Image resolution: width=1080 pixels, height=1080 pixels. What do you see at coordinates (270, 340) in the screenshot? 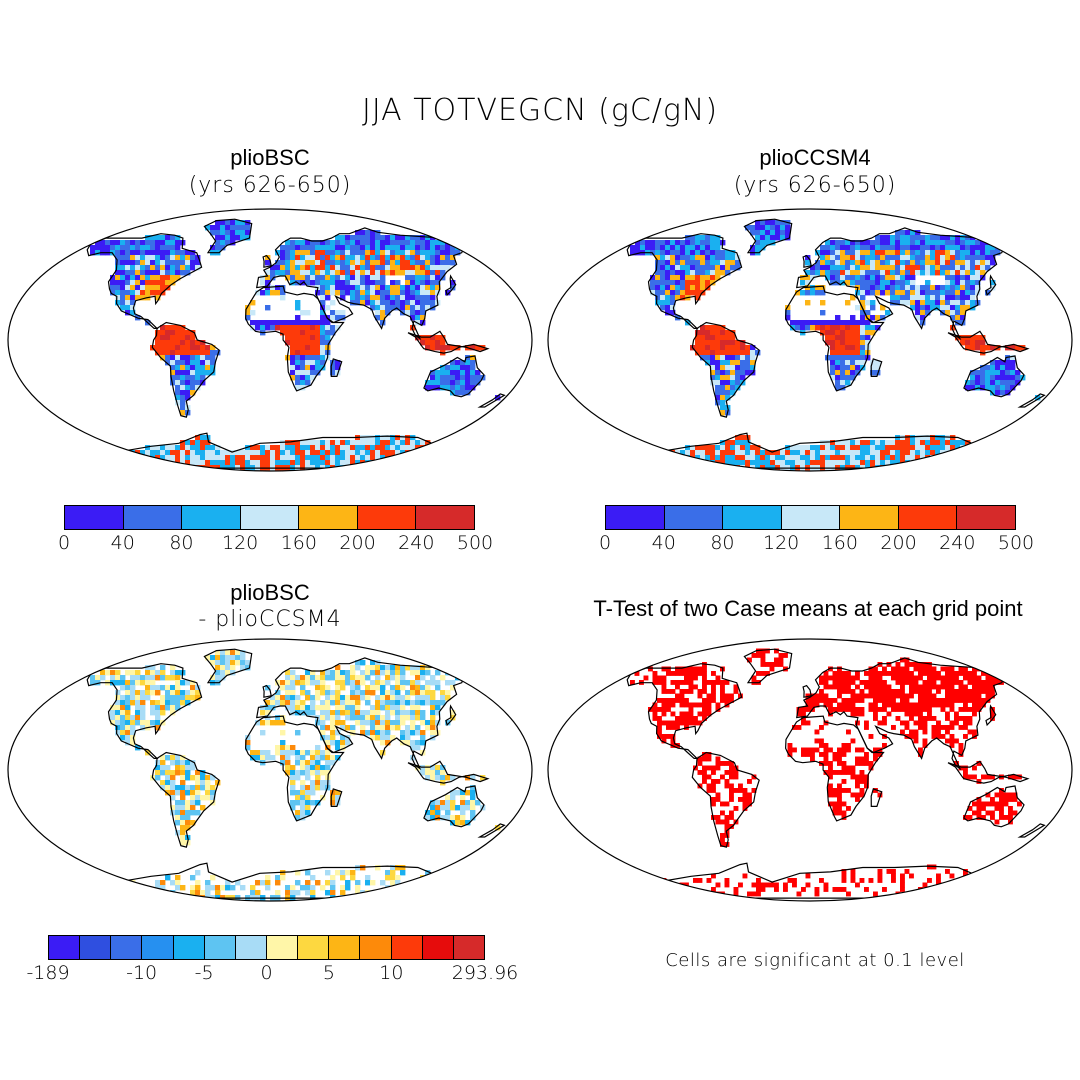
I see `map-plioBSC` at bounding box center [270, 340].